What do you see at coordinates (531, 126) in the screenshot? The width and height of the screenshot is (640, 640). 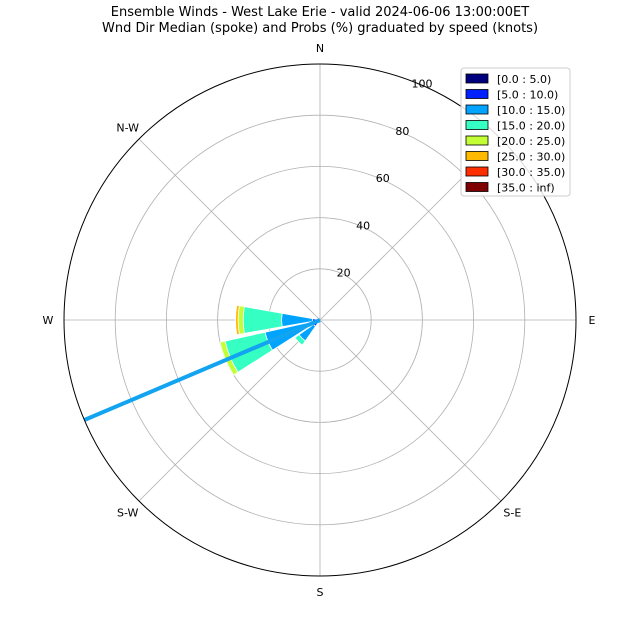 I see `legend-label-3: [15.0 : 20.0)` at bounding box center [531, 126].